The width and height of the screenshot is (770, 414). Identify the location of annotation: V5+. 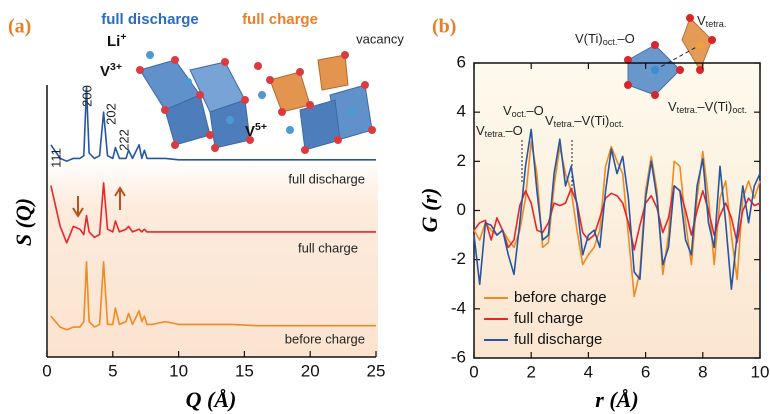
(256, 130).